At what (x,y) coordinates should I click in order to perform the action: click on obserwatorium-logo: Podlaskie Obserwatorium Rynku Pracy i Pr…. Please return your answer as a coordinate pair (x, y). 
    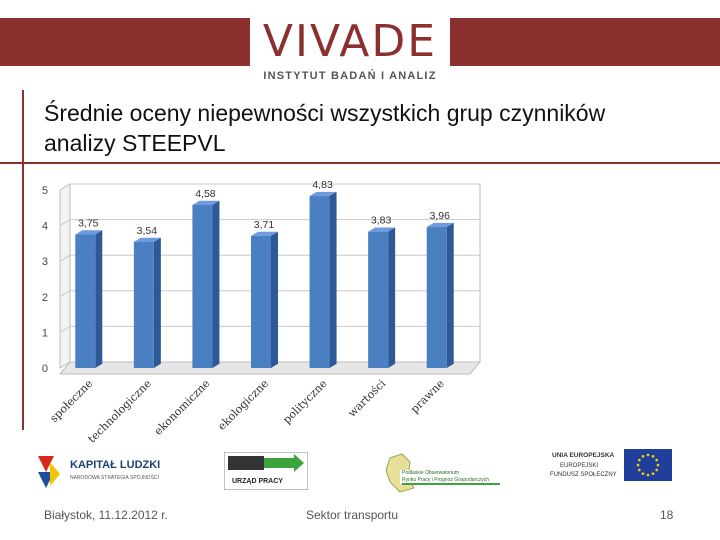
    Looking at the image, I should click on (442, 473).